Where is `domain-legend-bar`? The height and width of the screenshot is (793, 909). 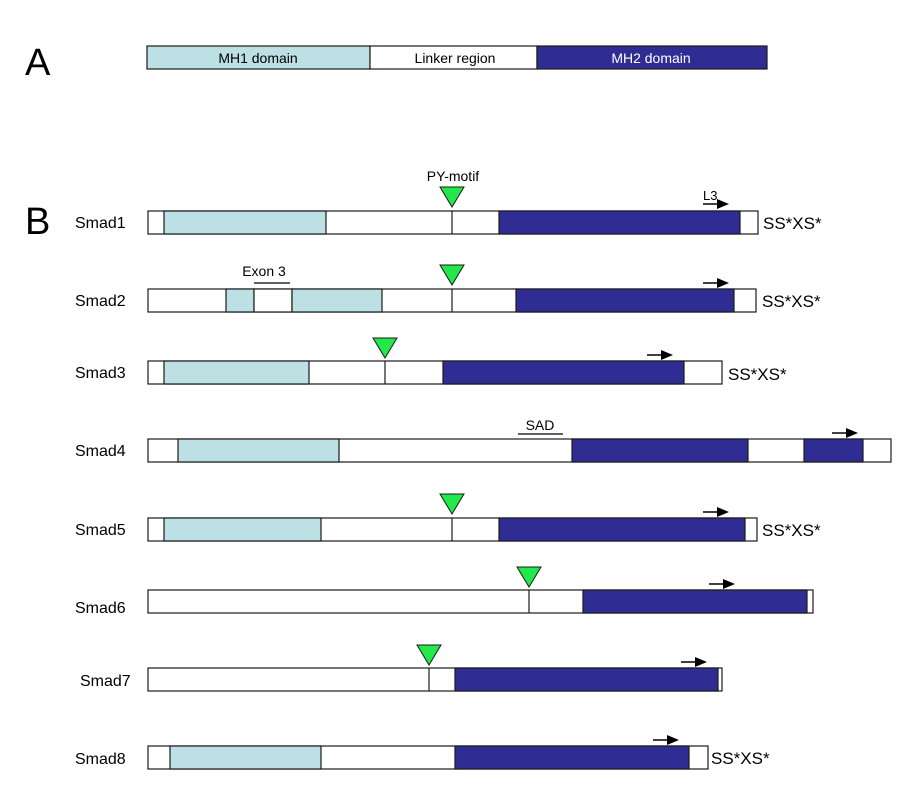 domain-legend-bar is located at coordinates (457, 57).